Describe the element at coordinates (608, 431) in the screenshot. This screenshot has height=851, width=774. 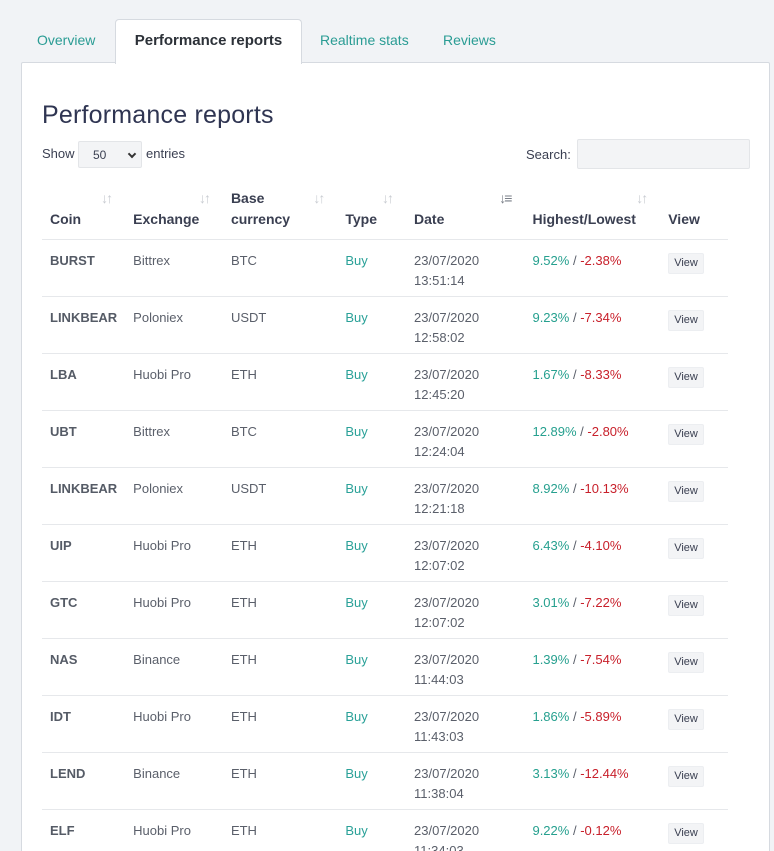
I see `lowest-value: -2.80%` at that location.